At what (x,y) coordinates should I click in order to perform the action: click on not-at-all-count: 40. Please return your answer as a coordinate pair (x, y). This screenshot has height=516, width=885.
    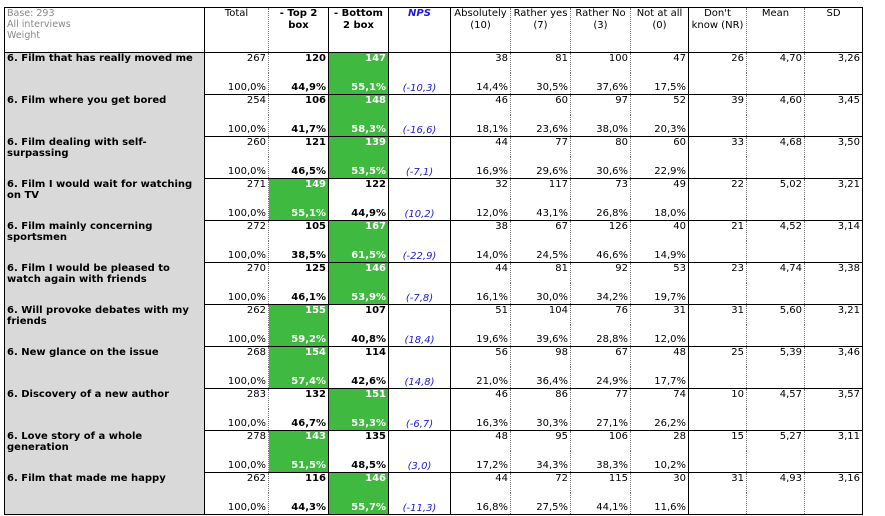
    Looking at the image, I should click on (659, 230).